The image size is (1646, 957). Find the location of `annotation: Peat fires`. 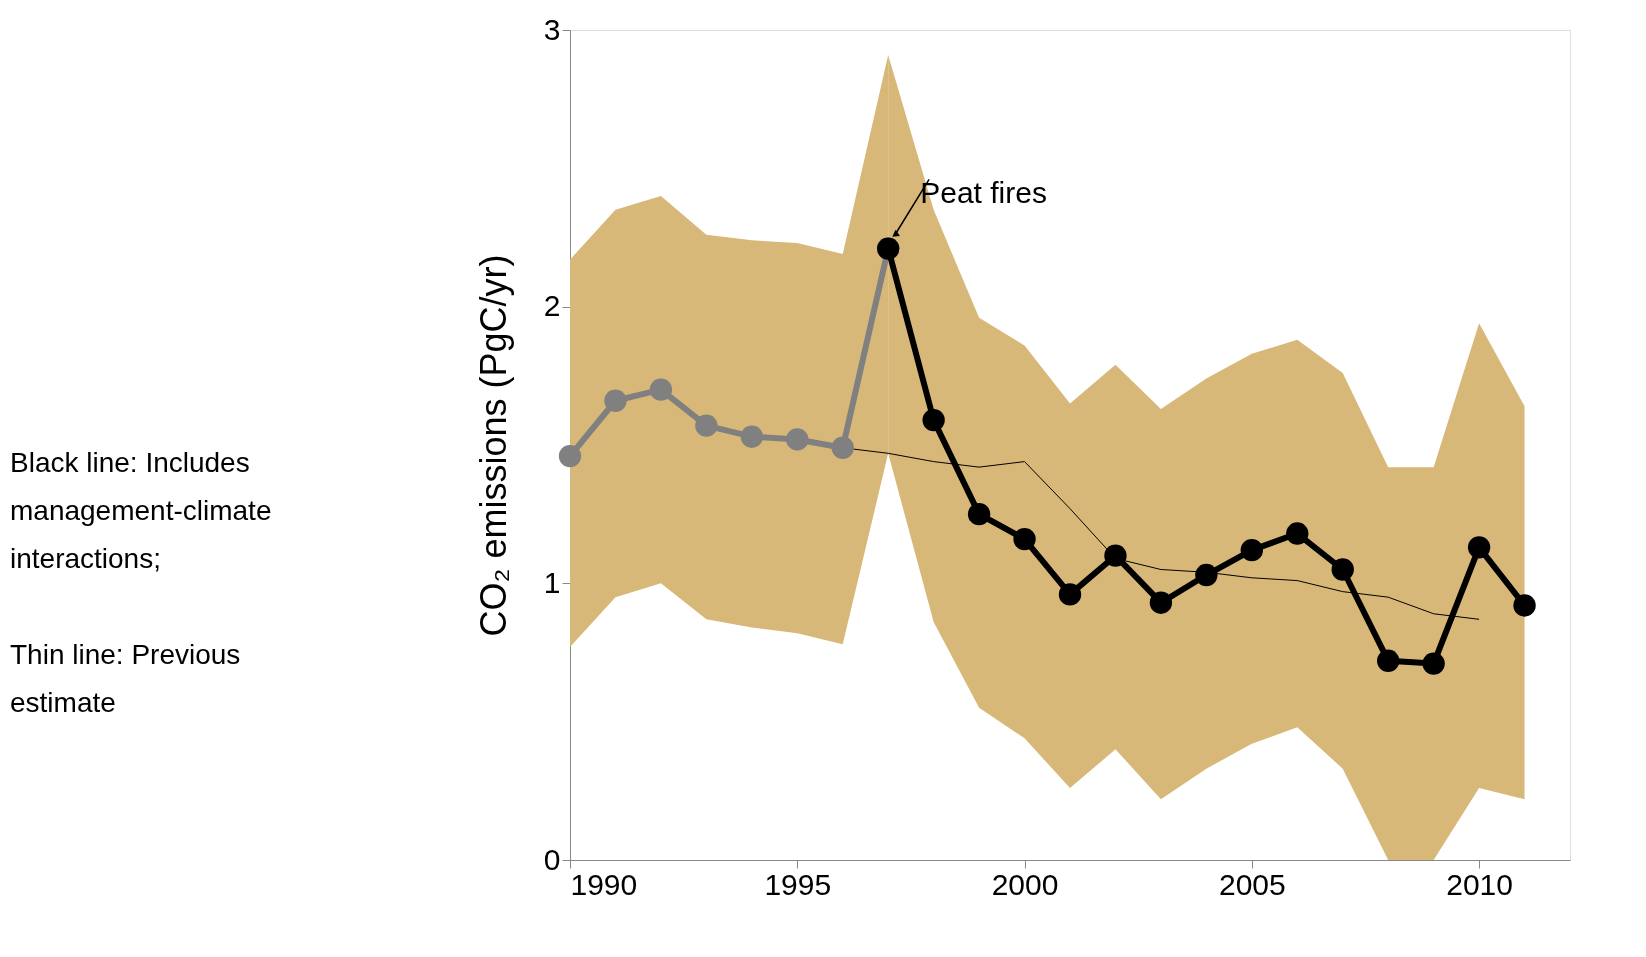

annotation: Peat fires is located at coordinates (983, 192).